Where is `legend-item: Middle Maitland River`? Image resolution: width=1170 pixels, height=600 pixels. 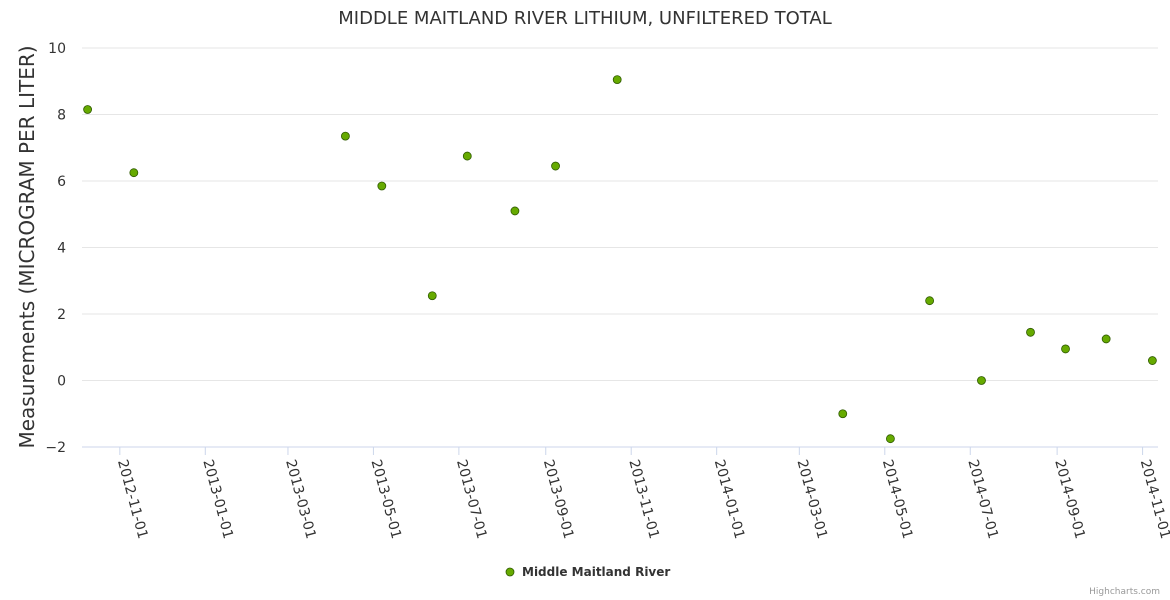
legend-item: Middle Maitland River is located at coordinates (587, 572).